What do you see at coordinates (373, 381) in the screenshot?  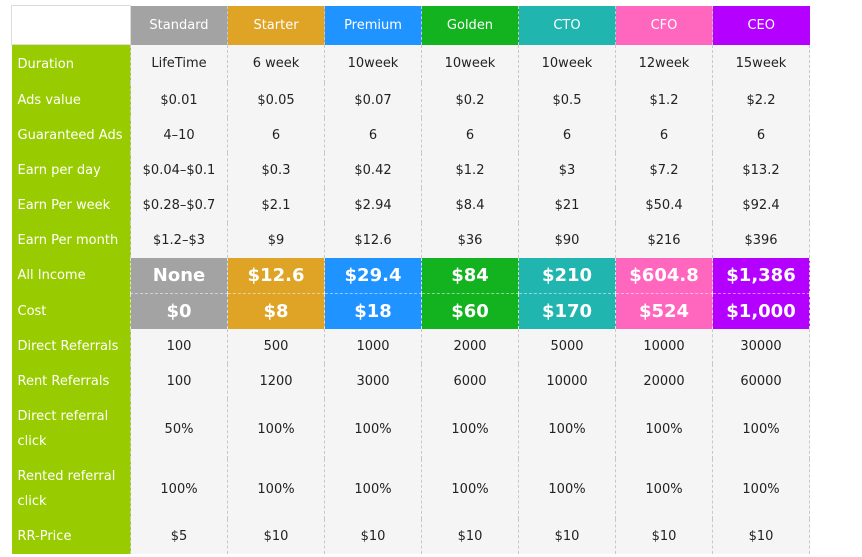 I see `cell-rent-referrals-premium: 3000` at bounding box center [373, 381].